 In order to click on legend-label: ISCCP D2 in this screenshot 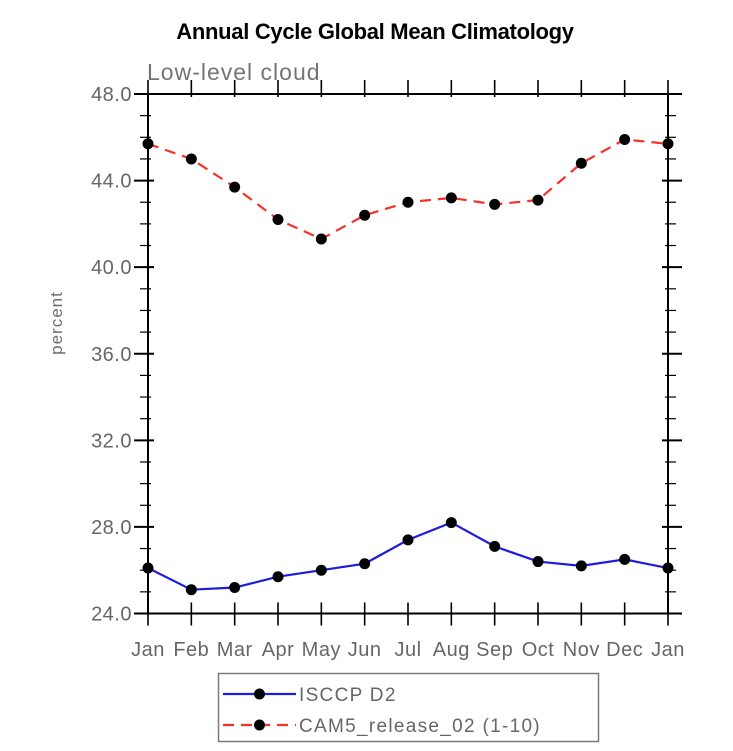, I will do `click(348, 695)`.